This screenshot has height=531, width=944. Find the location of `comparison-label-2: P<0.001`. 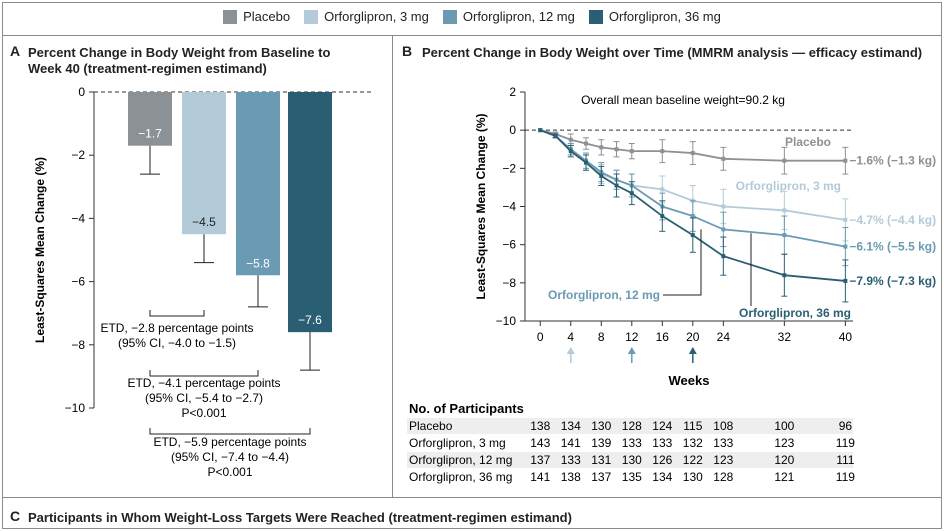

comparison-label-2: P<0.001 is located at coordinates (229, 472).